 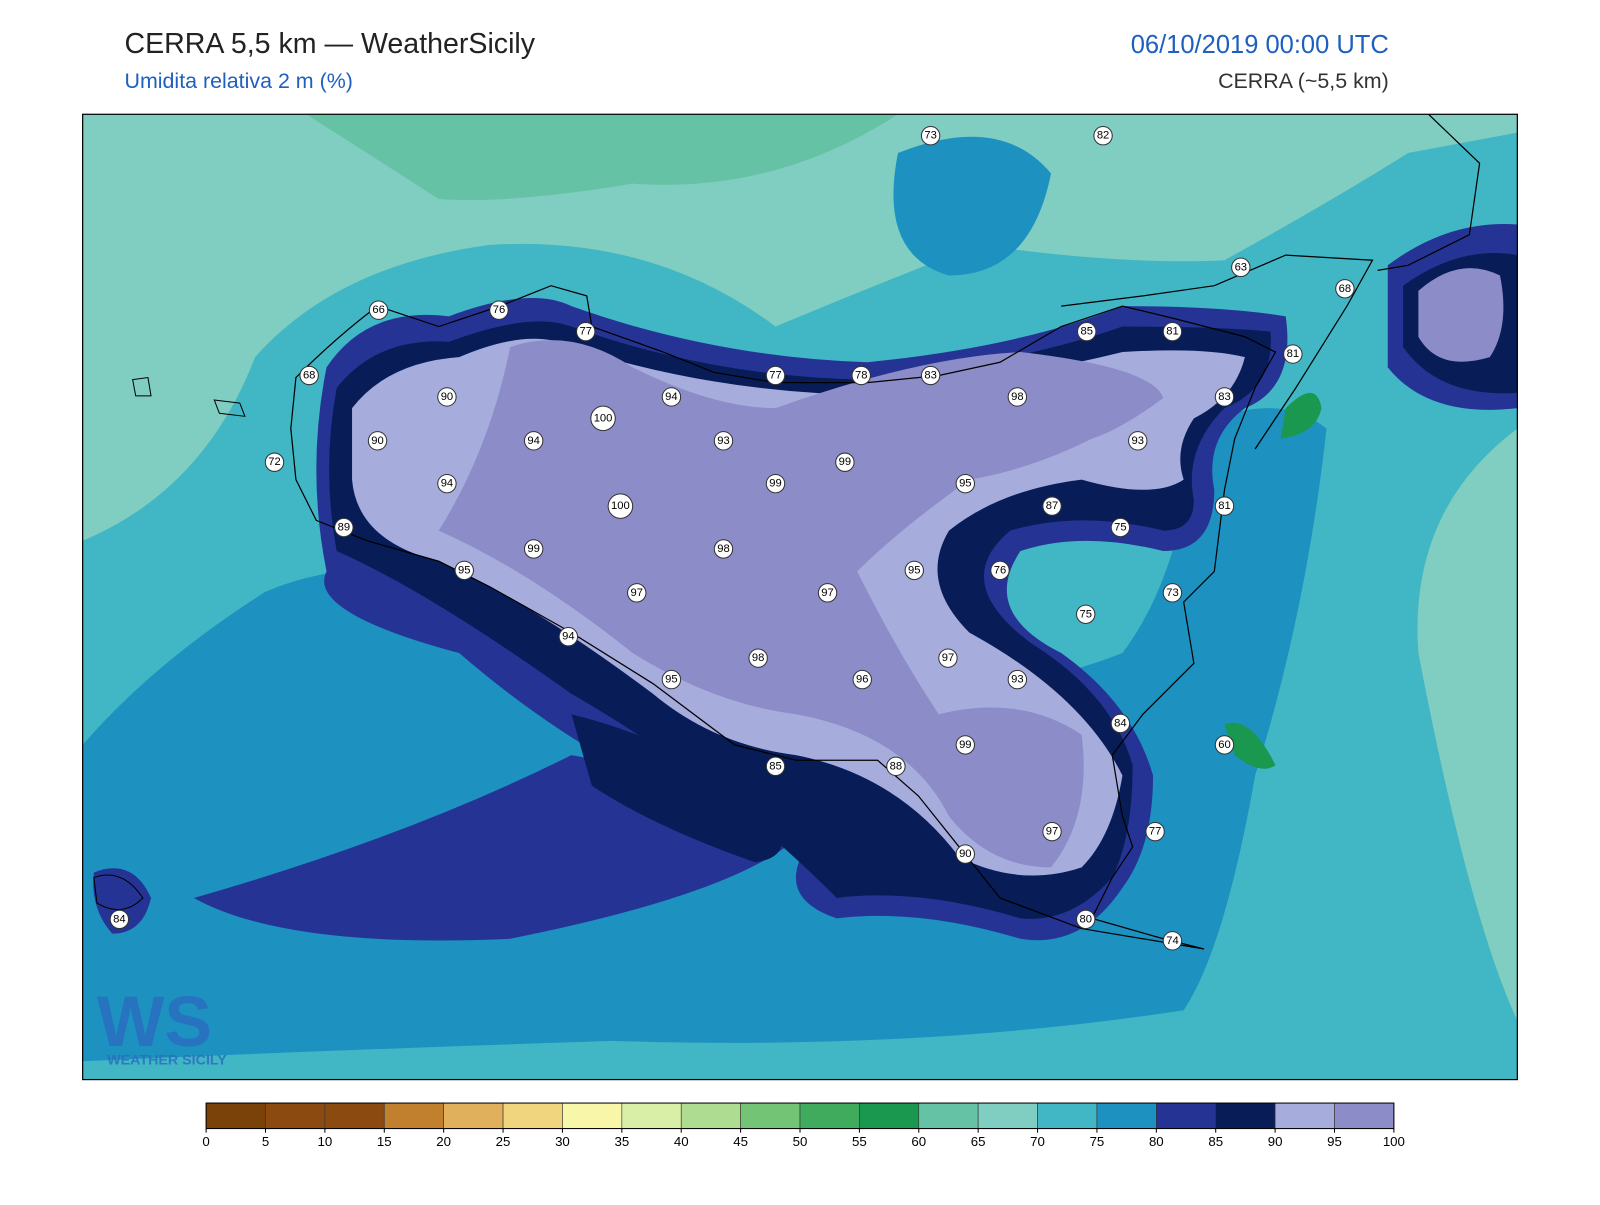 I want to click on station-value: 81, so click(x=1293, y=354).